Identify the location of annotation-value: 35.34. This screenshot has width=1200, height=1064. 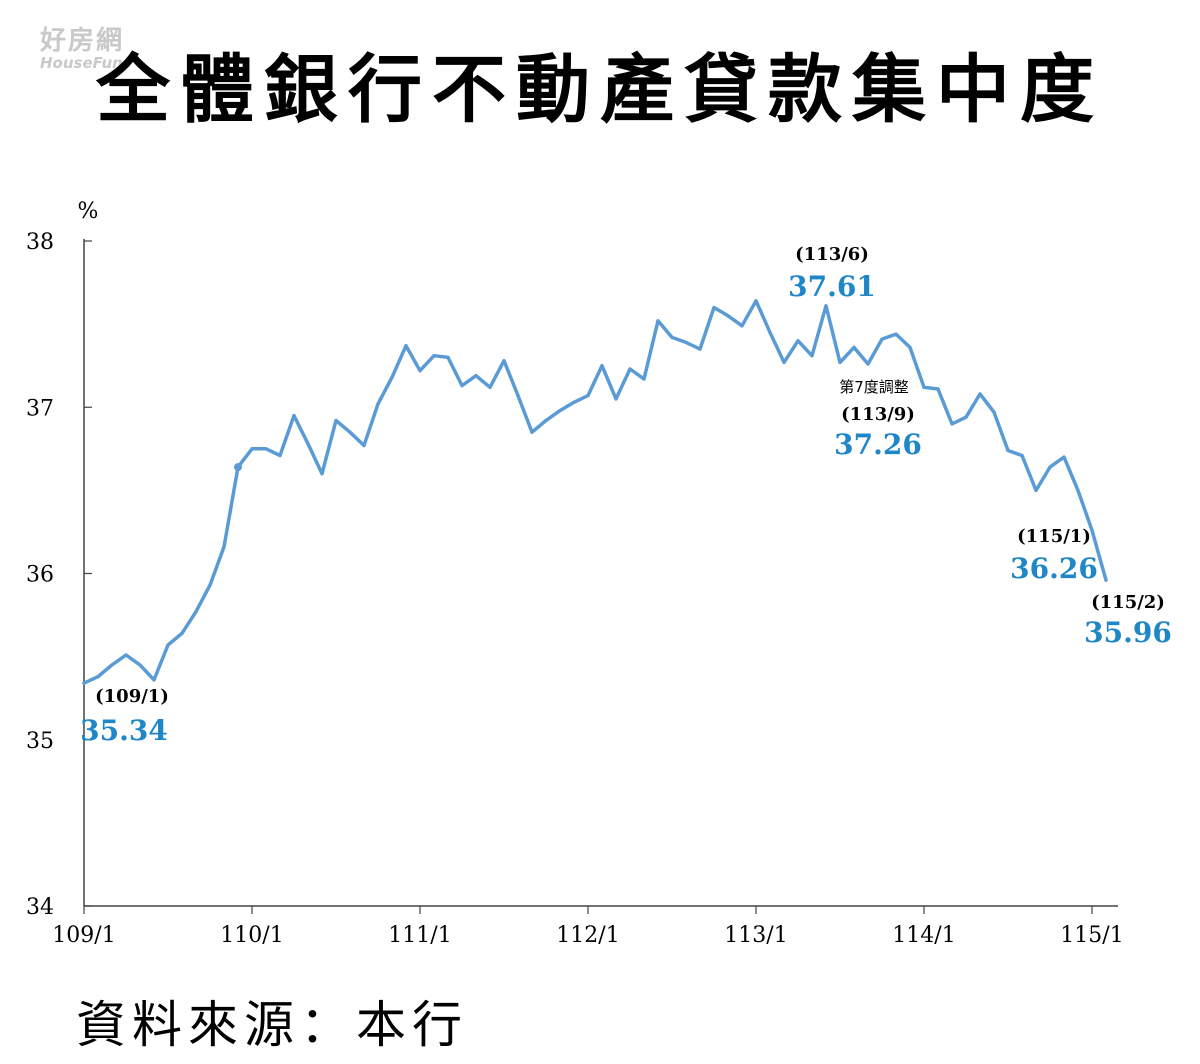
(124, 730).